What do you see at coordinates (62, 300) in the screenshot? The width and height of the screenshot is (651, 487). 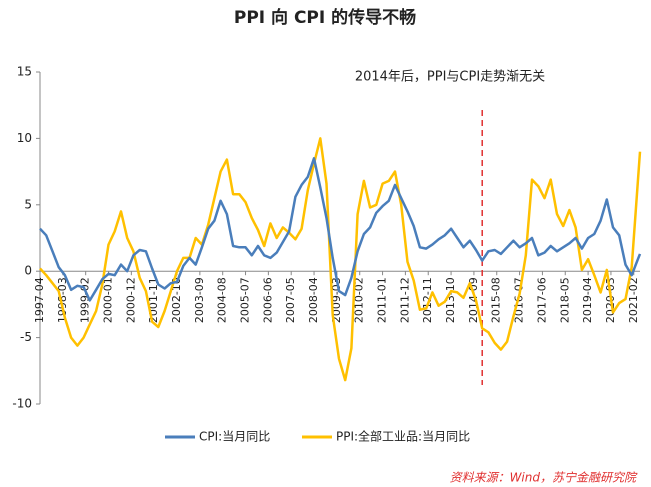 I see `x-tick-label: 1998-03` at bounding box center [62, 300].